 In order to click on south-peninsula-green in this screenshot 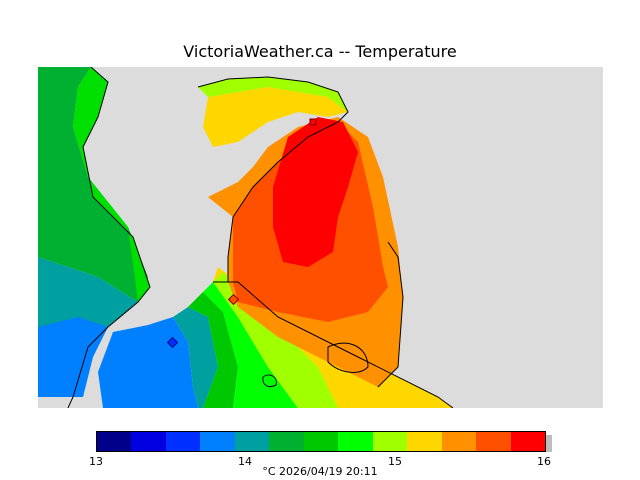, I will do `click(213, 350)`.